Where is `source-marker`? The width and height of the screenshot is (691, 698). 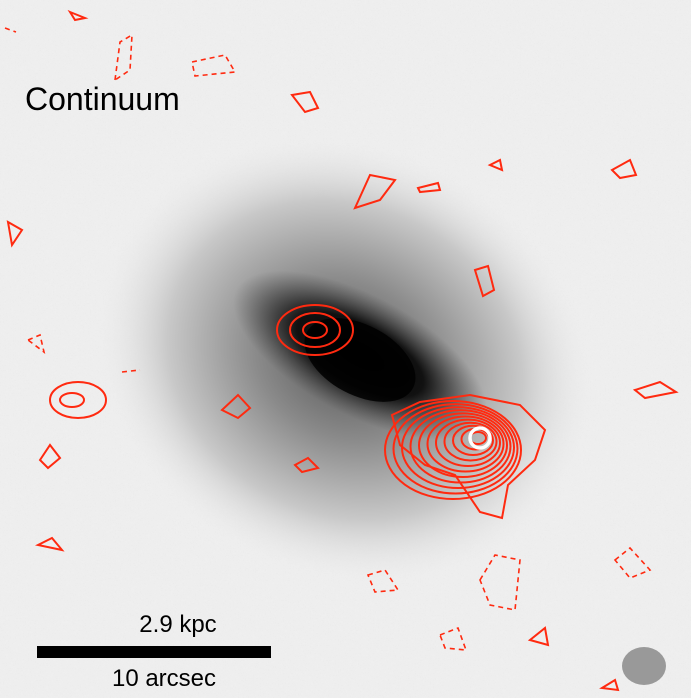
source-marker is located at coordinates (480, 438).